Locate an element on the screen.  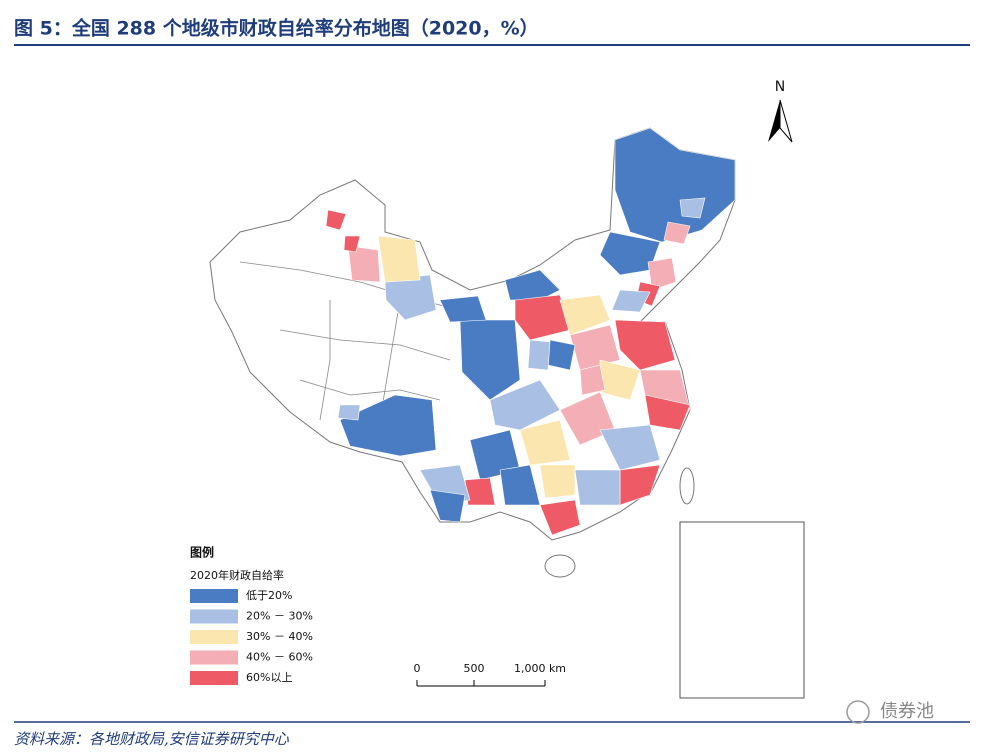
legend-label: 40% － 60% is located at coordinates (279, 657).